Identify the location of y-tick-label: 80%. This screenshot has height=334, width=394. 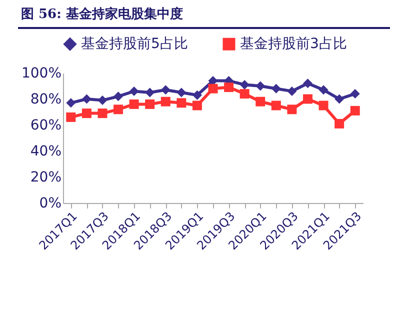
(46, 100).